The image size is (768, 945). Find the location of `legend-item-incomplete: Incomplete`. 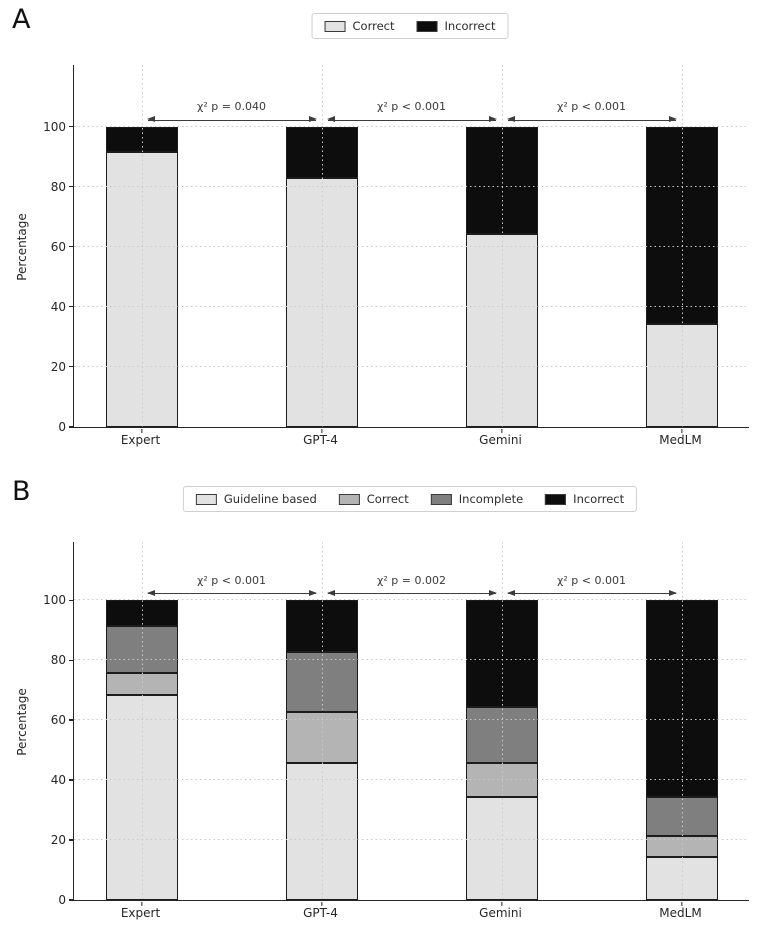

legend-item-incomplete: Incomplete is located at coordinates (477, 499).